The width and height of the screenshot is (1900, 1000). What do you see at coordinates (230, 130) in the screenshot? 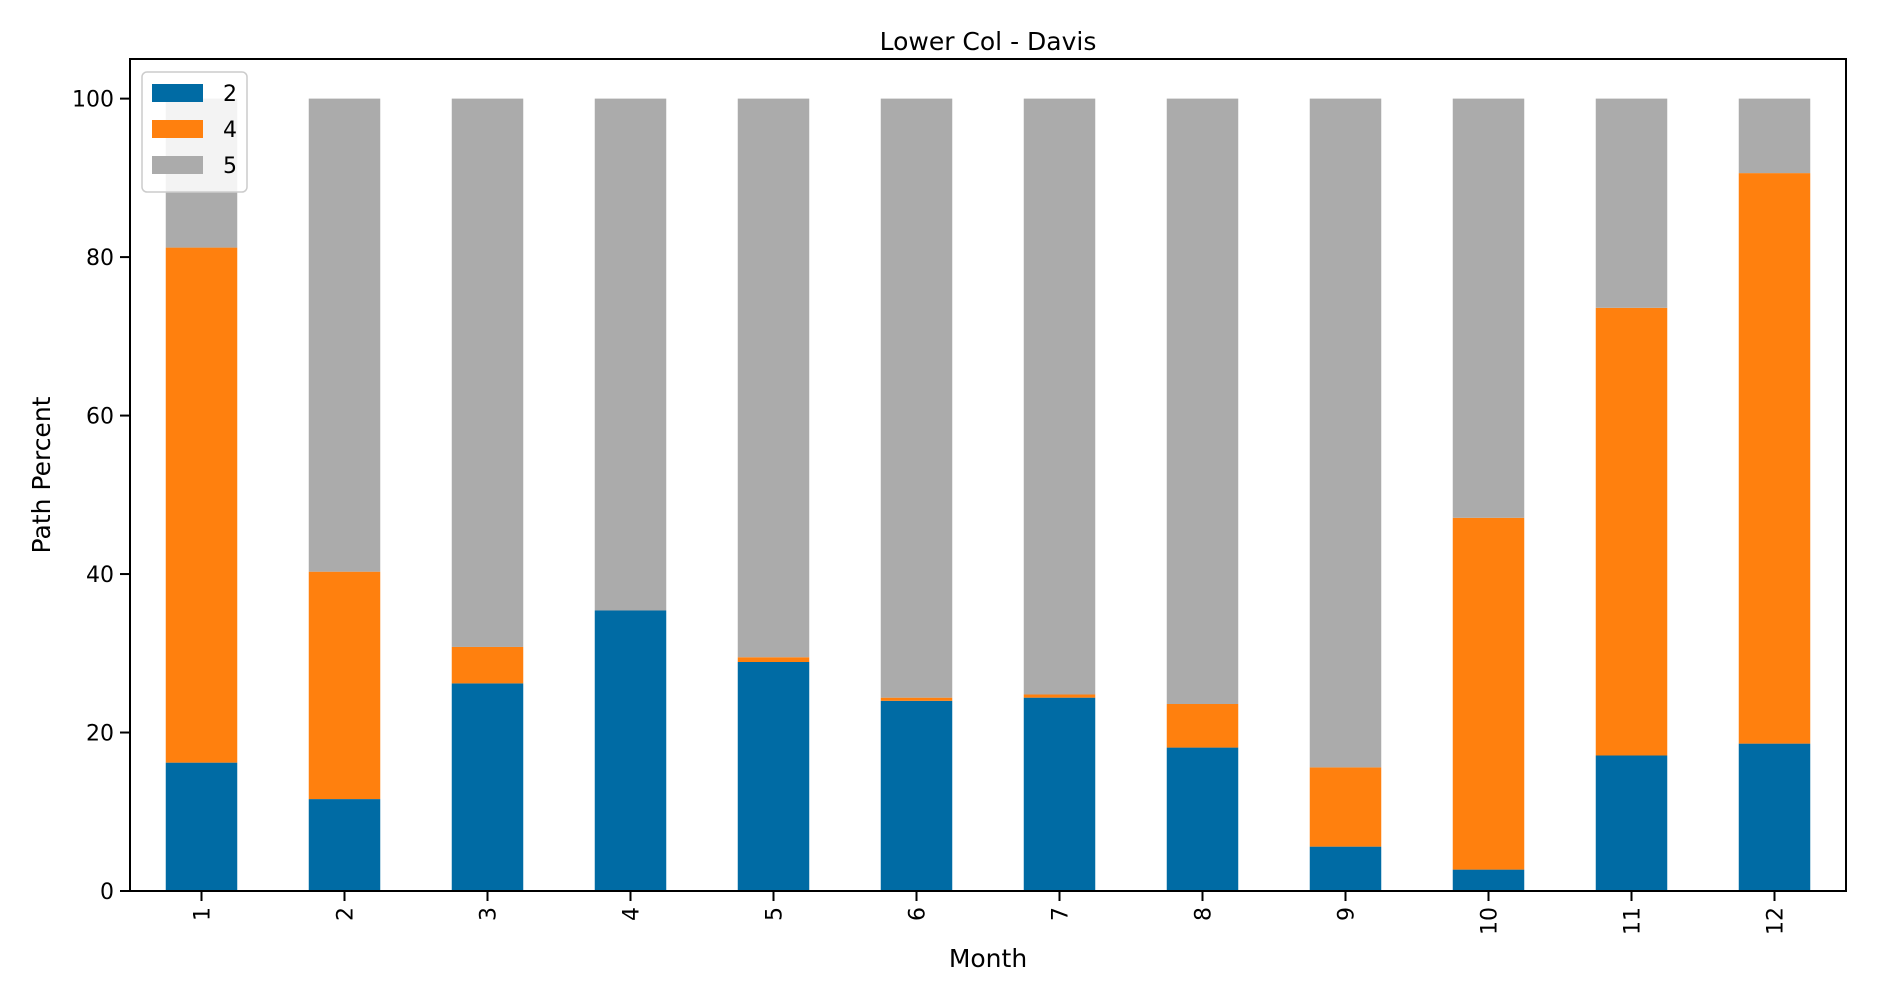
I see `legend-label-4: 4` at bounding box center [230, 130].